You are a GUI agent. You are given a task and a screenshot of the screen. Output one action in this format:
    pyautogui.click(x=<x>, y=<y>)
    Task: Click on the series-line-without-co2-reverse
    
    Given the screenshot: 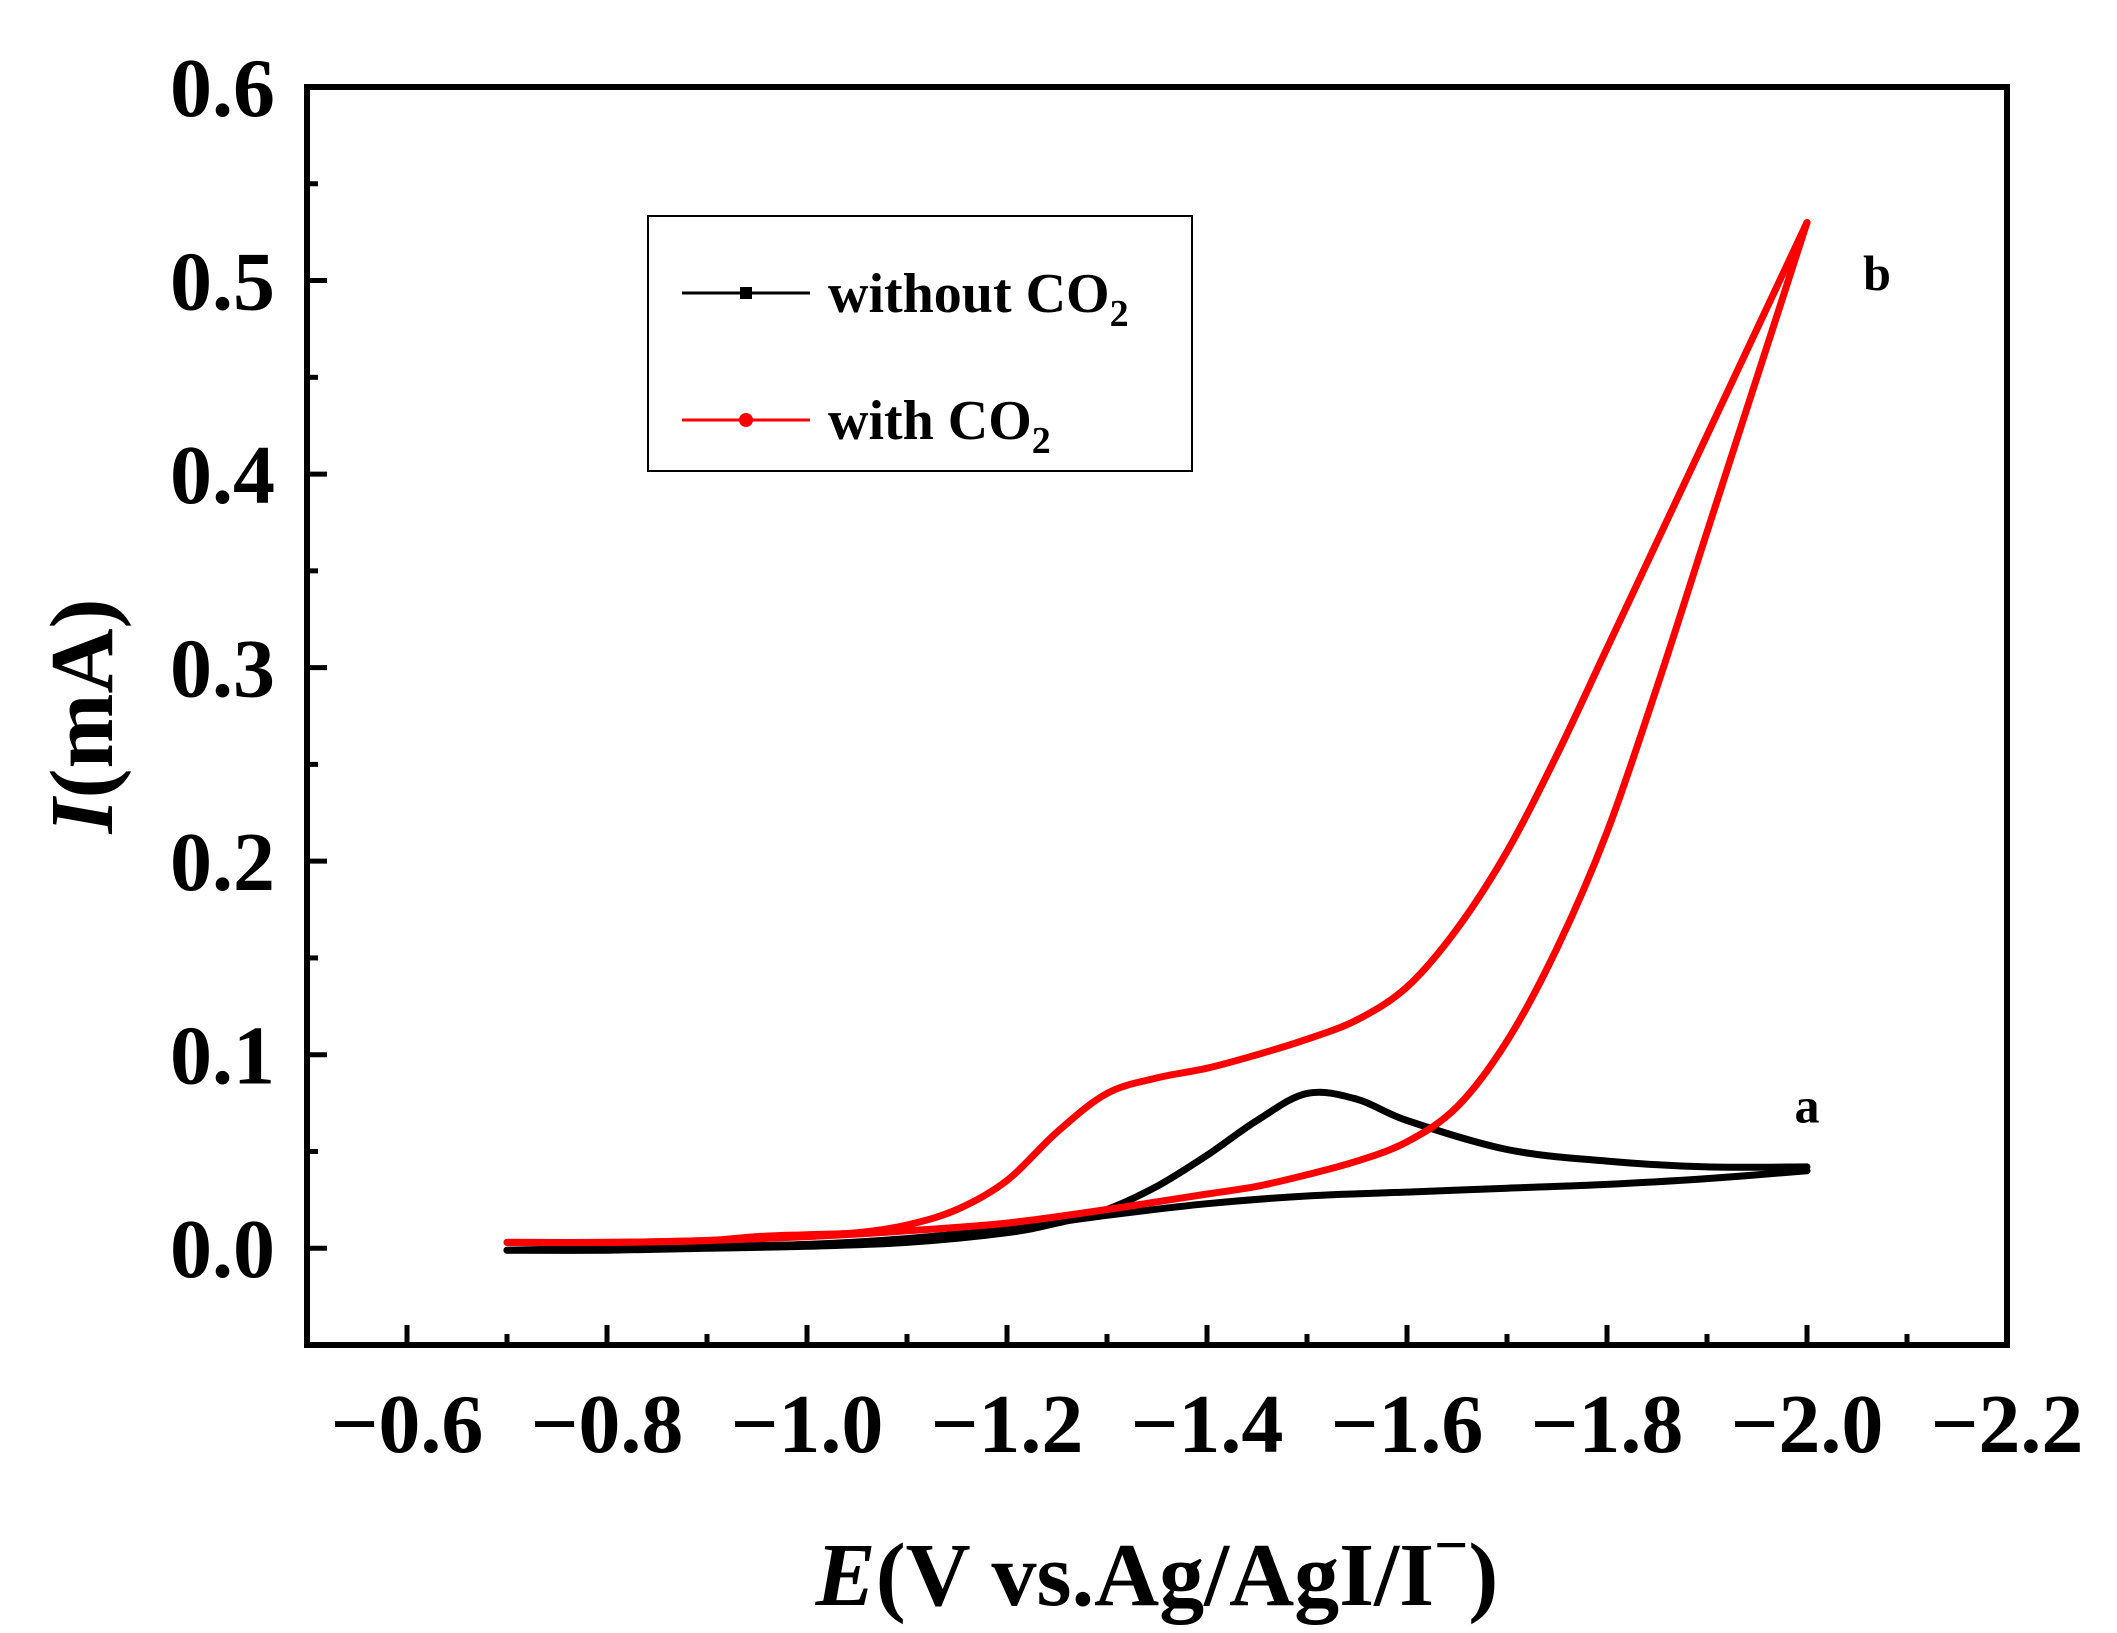 What is the action you would take?
    pyautogui.click(x=1157, y=1210)
    